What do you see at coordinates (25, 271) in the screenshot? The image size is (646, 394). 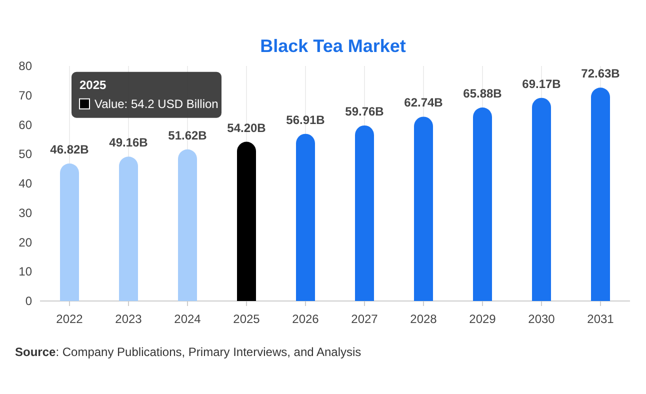 I see `y-tick-label: 10` at bounding box center [25, 271].